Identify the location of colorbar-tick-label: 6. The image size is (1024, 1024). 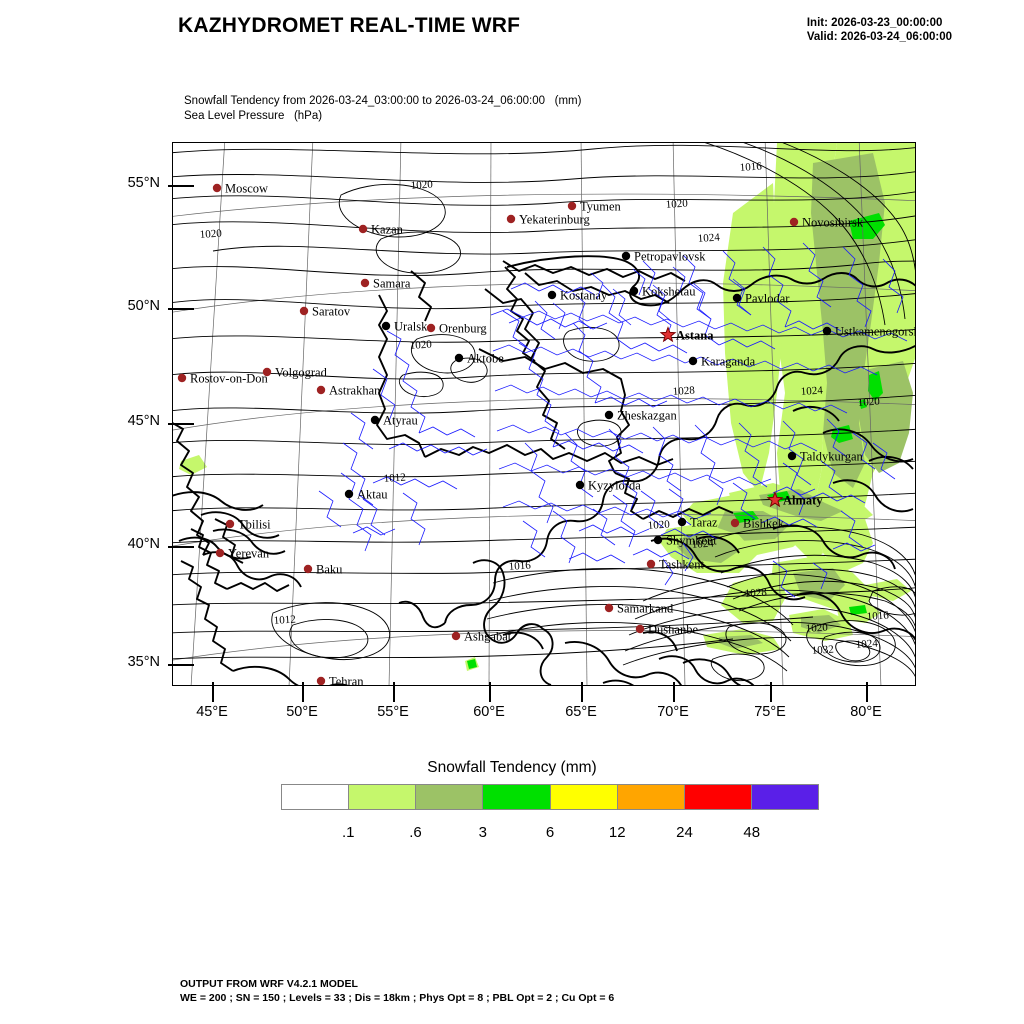
(550, 832).